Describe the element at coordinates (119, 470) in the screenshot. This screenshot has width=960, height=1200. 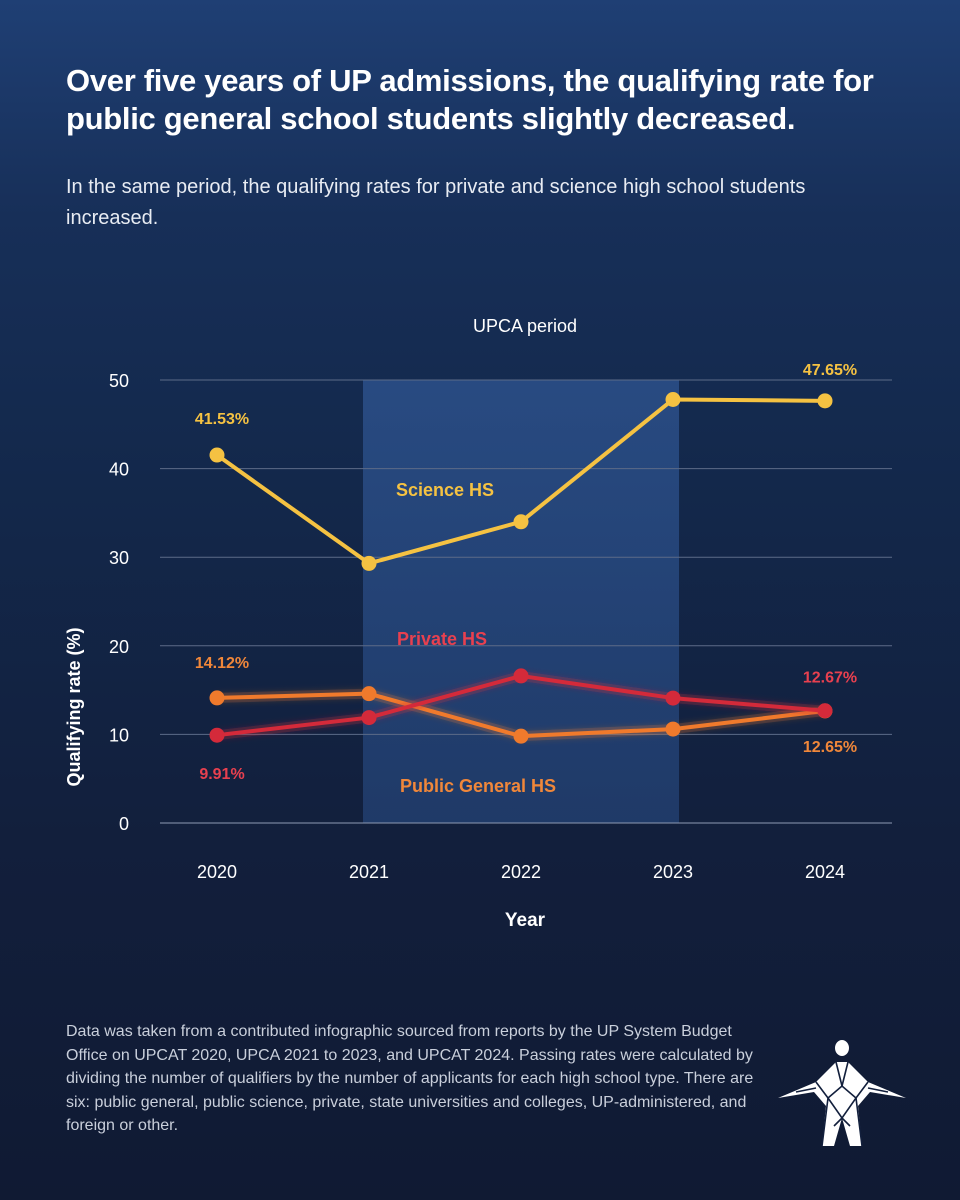
I see `y-tick-label: 40` at that location.